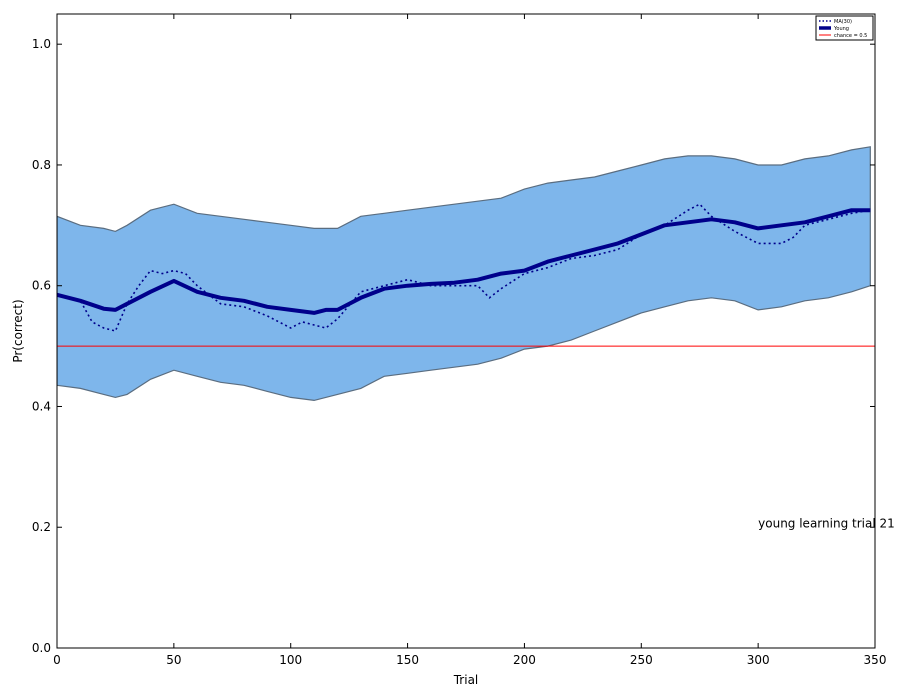 The width and height of the screenshot is (900, 700). Describe the element at coordinates (41, 286) in the screenshot. I see `y-tick-label: 0.6` at that location.